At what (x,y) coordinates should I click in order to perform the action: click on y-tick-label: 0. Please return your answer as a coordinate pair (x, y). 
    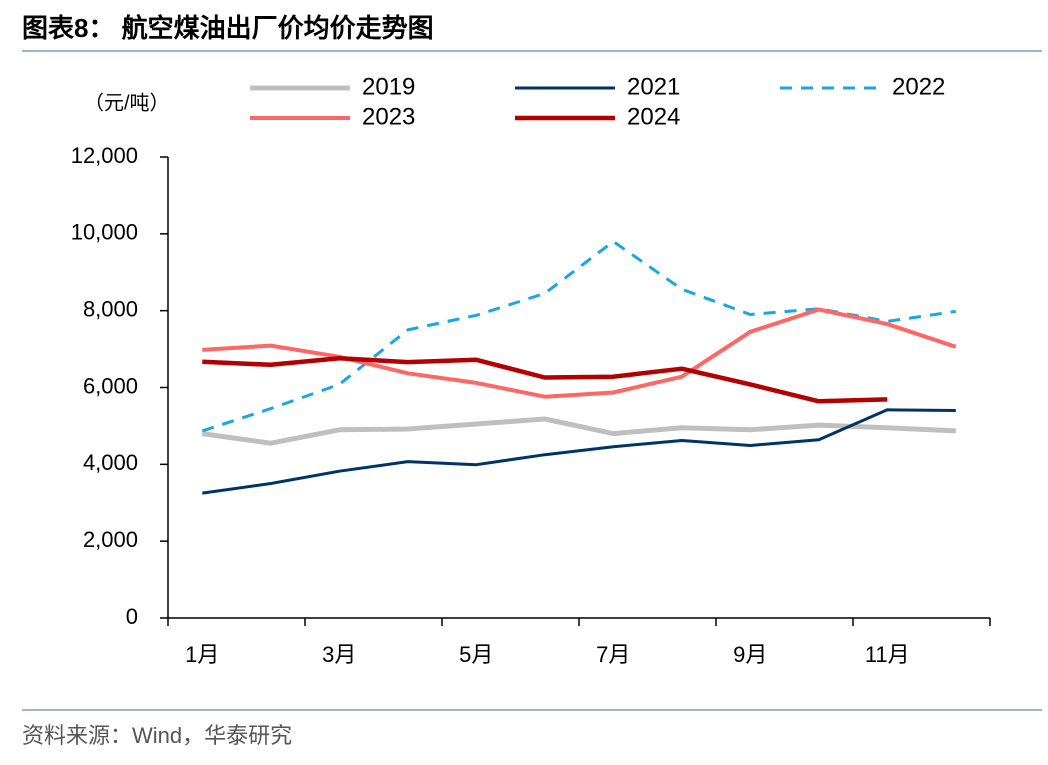
    Looking at the image, I should click on (132, 616).